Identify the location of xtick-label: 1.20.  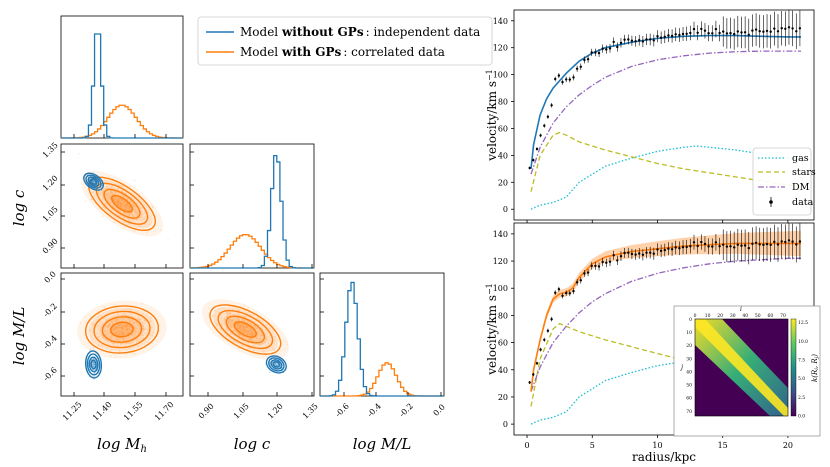
(275, 411).